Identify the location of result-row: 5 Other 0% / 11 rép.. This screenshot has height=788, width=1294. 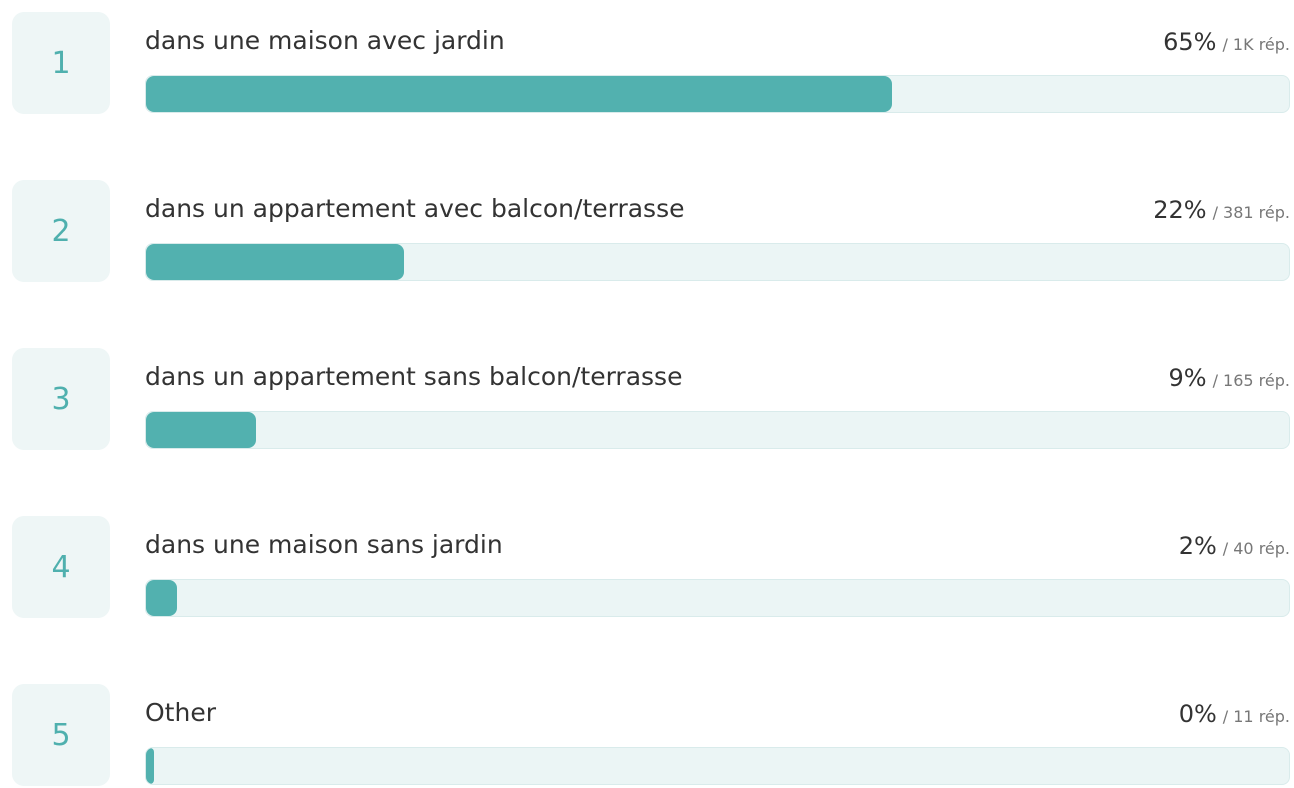
(647, 736).